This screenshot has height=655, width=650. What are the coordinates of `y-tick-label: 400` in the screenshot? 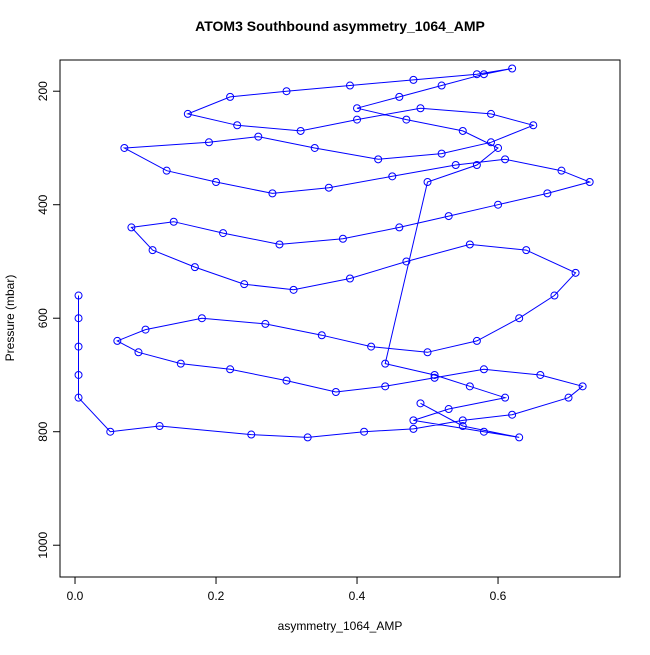 It's located at (43, 204).